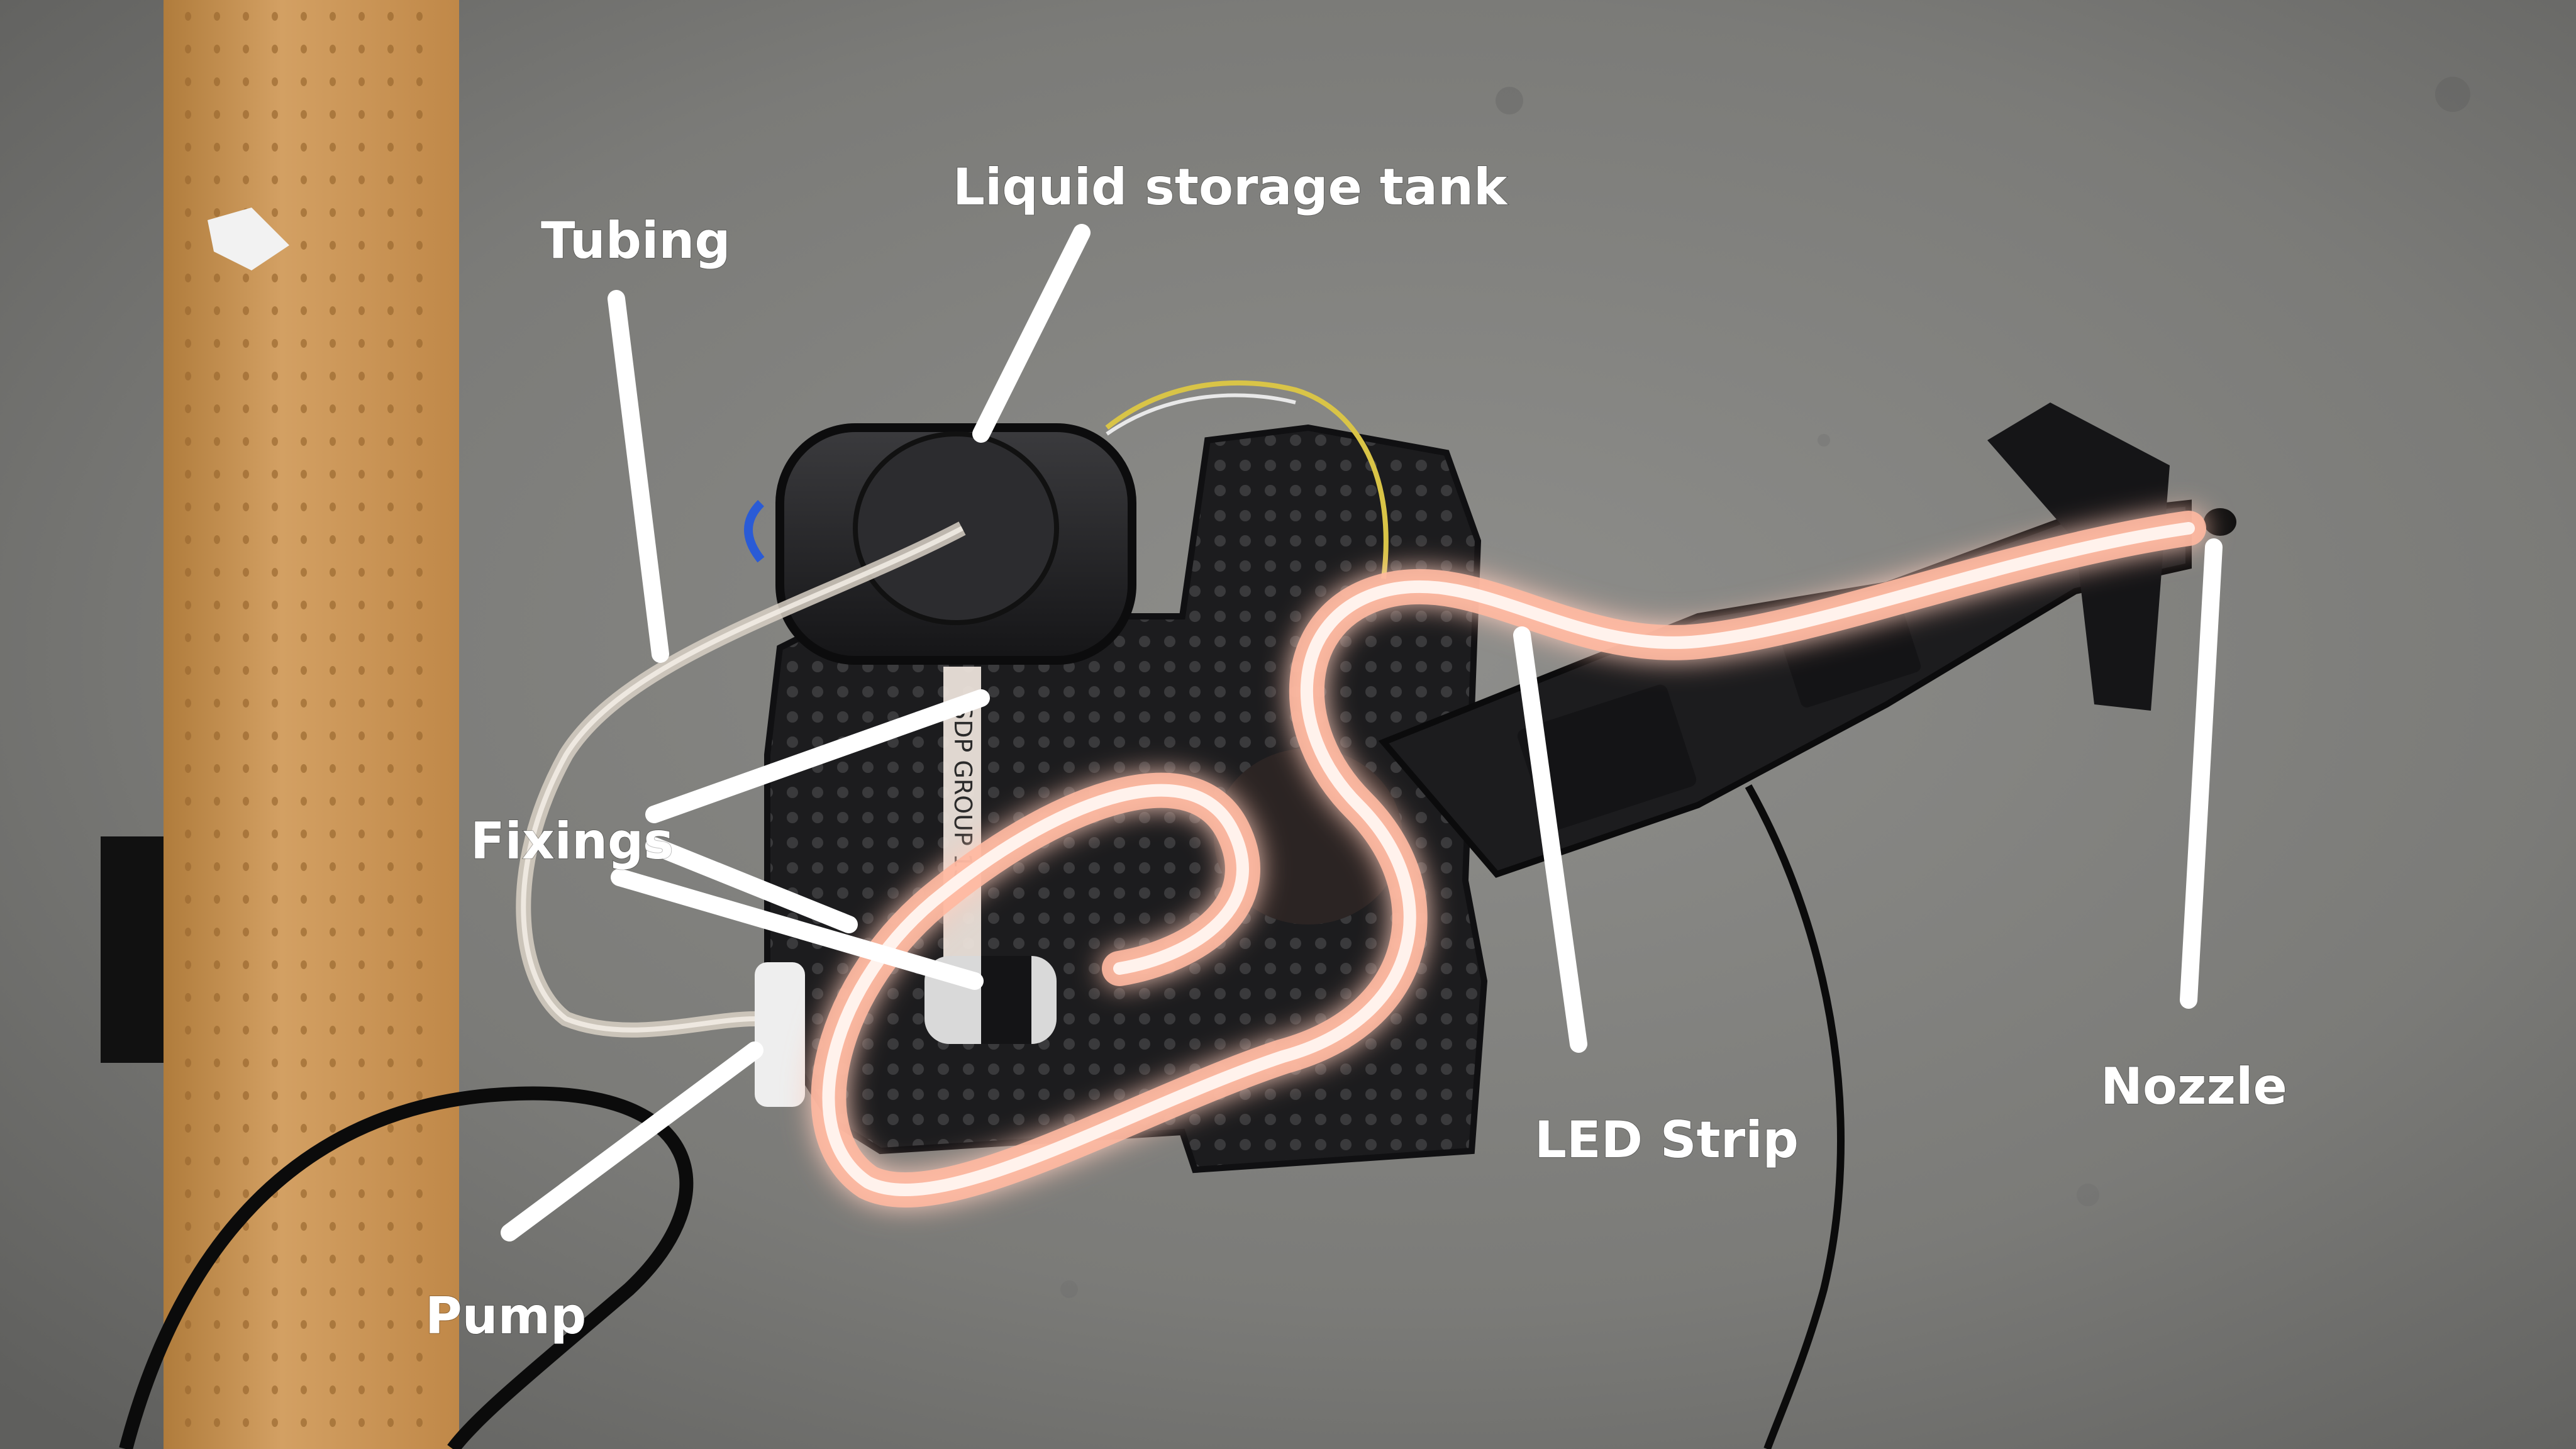 The height and width of the screenshot is (1449, 2576). What do you see at coordinates (1031, 333) in the screenshot?
I see `leader-liquid-storage-tank` at bounding box center [1031, 333].